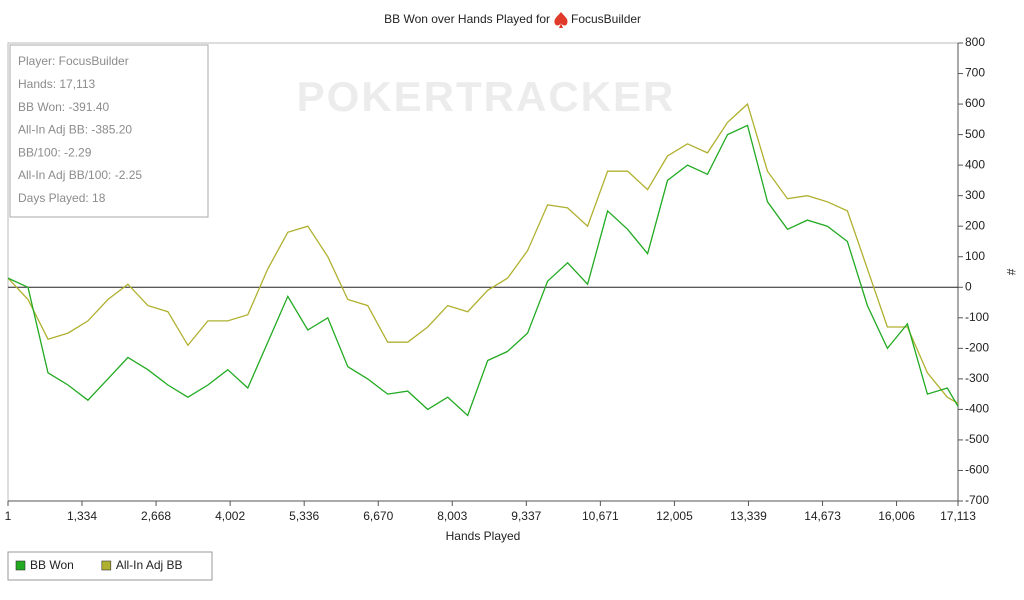  What do you see at coordinates (62, 198) in the screenshot?
I see `stat-line: Days Played: 18` at bounding box center [62, 198].